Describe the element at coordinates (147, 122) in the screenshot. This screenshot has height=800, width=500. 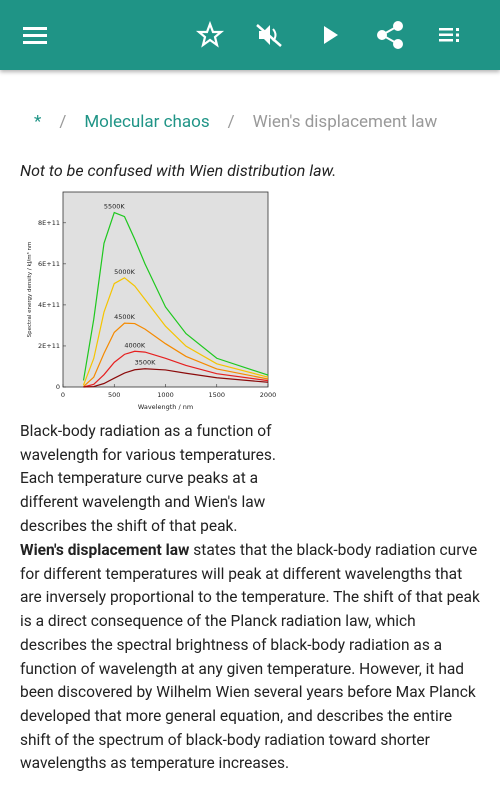
I see `breadcrumb-link: Molecular chaos` at that location.